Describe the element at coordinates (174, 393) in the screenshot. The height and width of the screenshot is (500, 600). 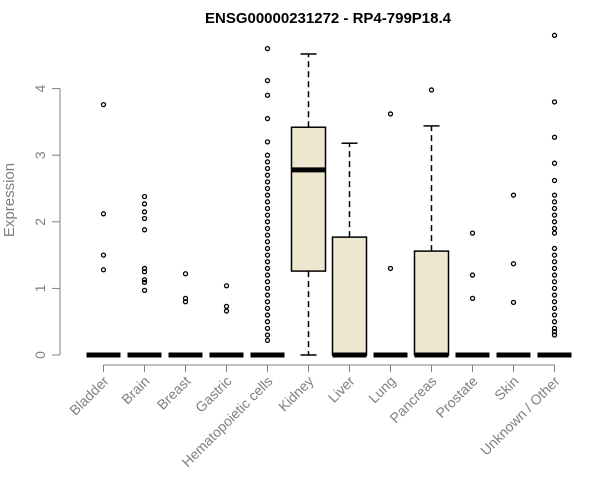
I see `x-tick-label: Breast` at that location.